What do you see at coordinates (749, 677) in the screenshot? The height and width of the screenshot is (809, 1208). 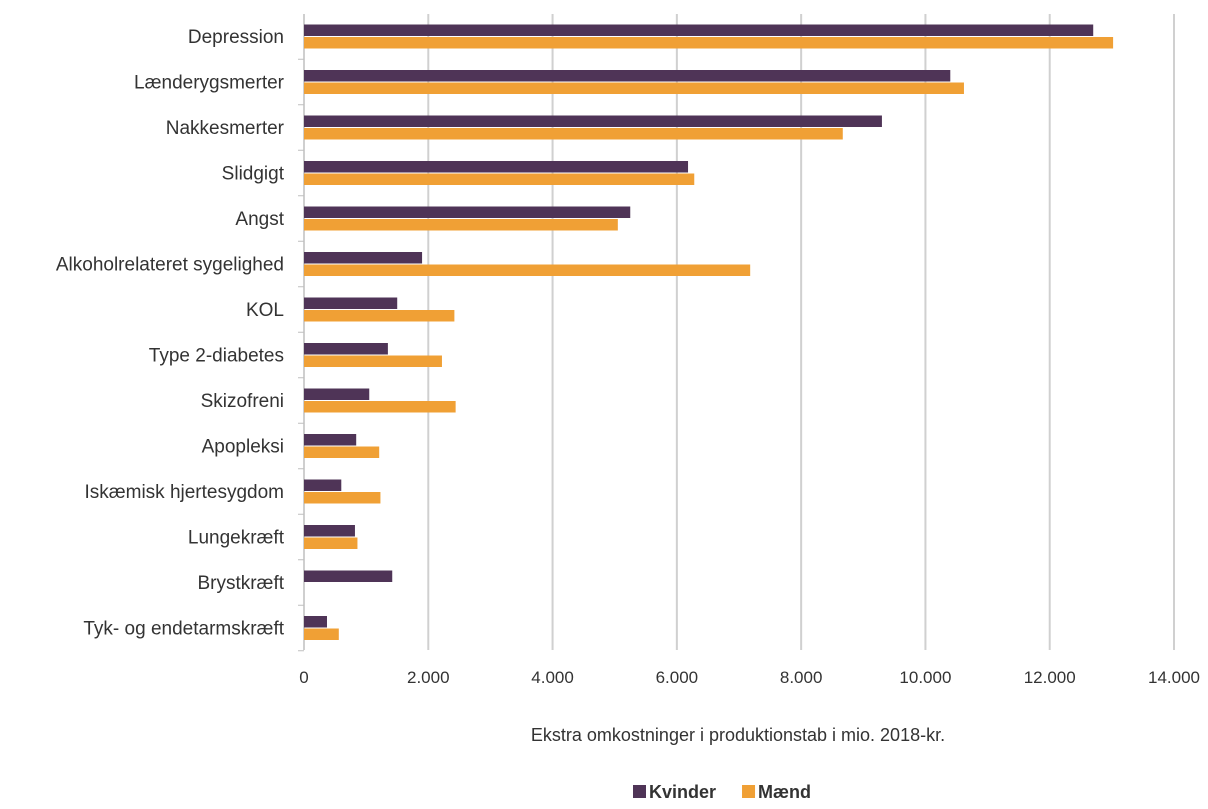 I see `x-tick-labels: 0 2.000 4.000 6.000 8.000 10.000 12.000 14.000` at bounding box center [749, 677].